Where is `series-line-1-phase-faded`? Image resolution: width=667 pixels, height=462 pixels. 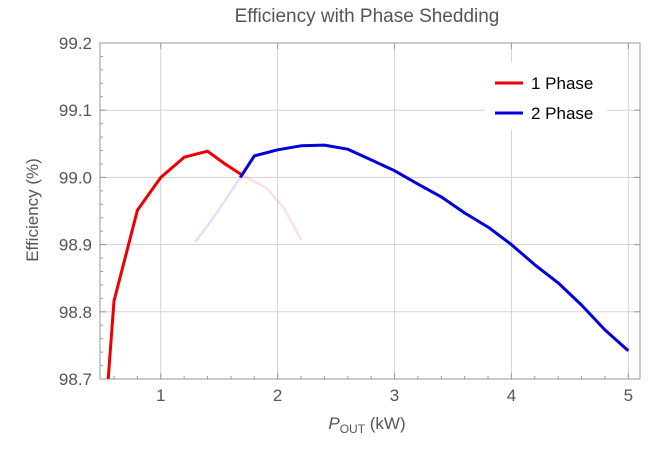
series-line-1-phase-faded is located at coordinates (272, 207).